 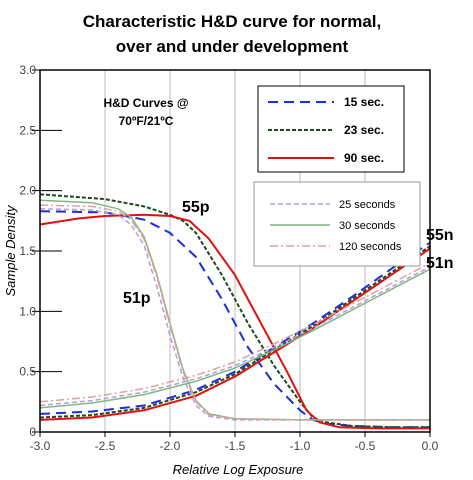 I want to click on annotation-51p: 51p, so click(x=137, y=298).